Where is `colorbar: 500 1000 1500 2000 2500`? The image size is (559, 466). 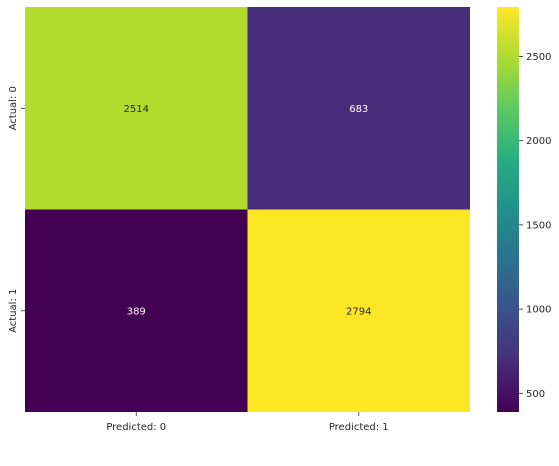
colorbar: 500 1000 1500 2000 2500 is located at coordinates (524, 209).